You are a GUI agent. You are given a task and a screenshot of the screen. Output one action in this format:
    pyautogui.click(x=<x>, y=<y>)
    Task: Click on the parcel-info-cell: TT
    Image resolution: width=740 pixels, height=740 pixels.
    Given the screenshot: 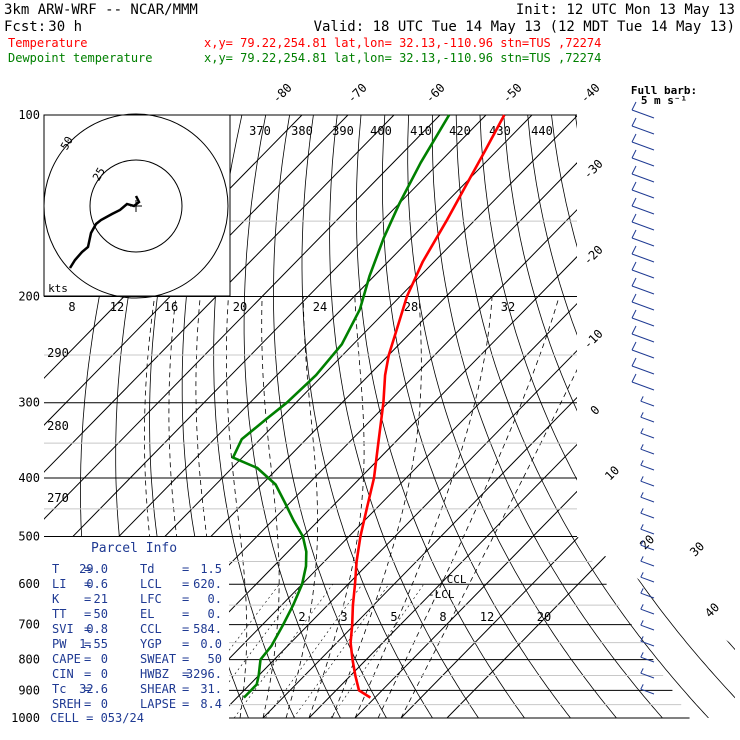 What is the action you would take?
    pyautogui.click(x=59, y=614)
    